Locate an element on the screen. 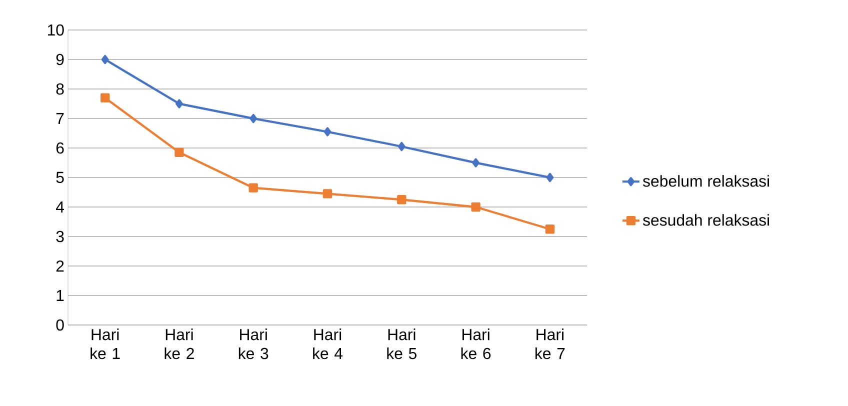  y-tick-label: 10 is located at coordinates (56, 30).